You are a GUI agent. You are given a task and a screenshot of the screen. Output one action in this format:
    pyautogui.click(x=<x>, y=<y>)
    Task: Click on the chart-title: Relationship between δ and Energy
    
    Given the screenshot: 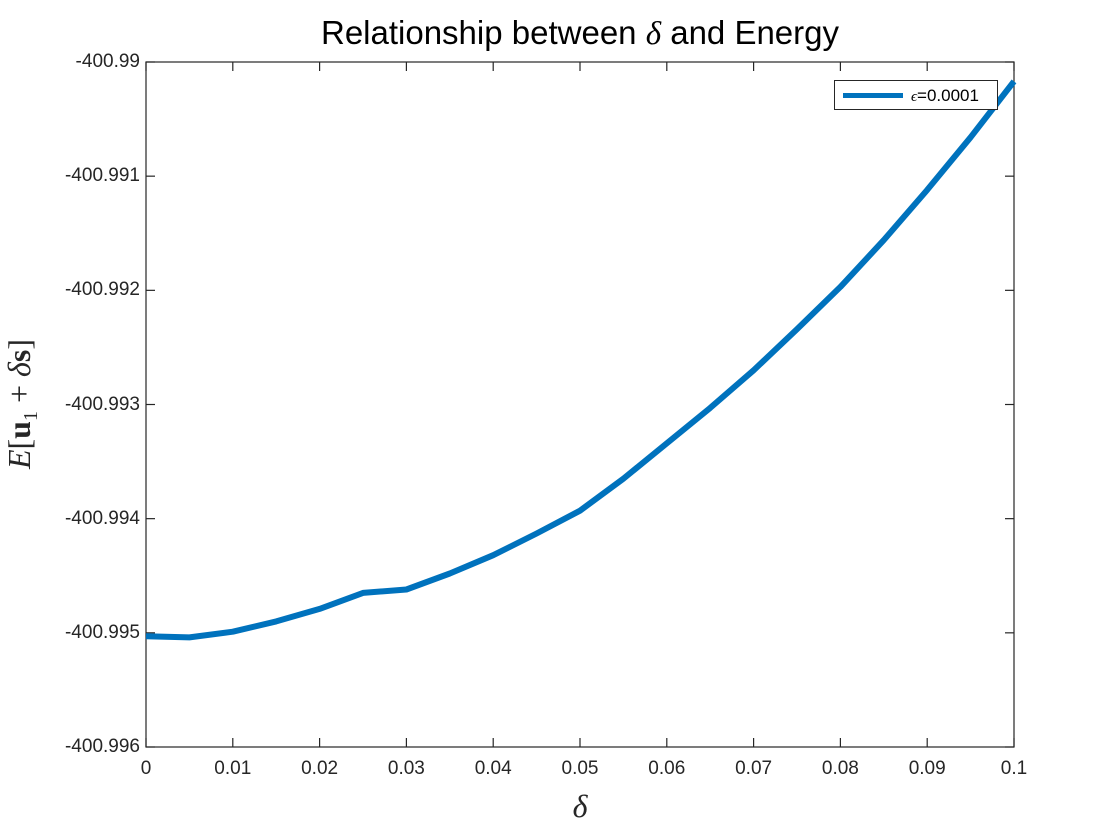 What is the action you would take?
    pyautogui.click(x=580, y=33)
    